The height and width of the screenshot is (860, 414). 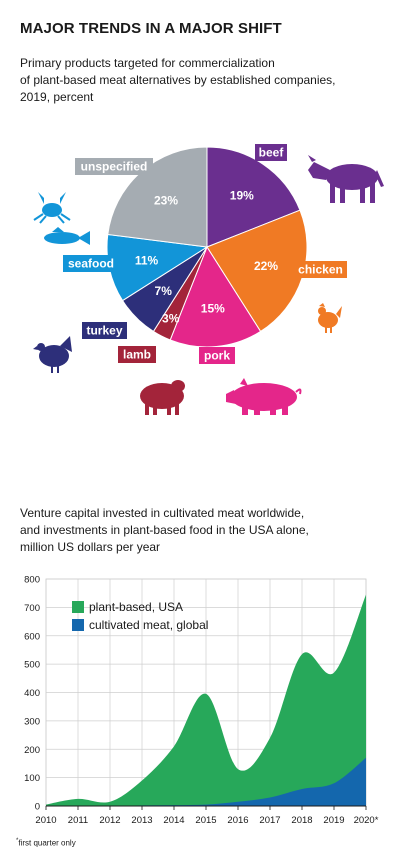 What do you see at coordinates (32, 721) in the screenshot?
I see `y-tick-label: 300` at bounding box center [32, 721].